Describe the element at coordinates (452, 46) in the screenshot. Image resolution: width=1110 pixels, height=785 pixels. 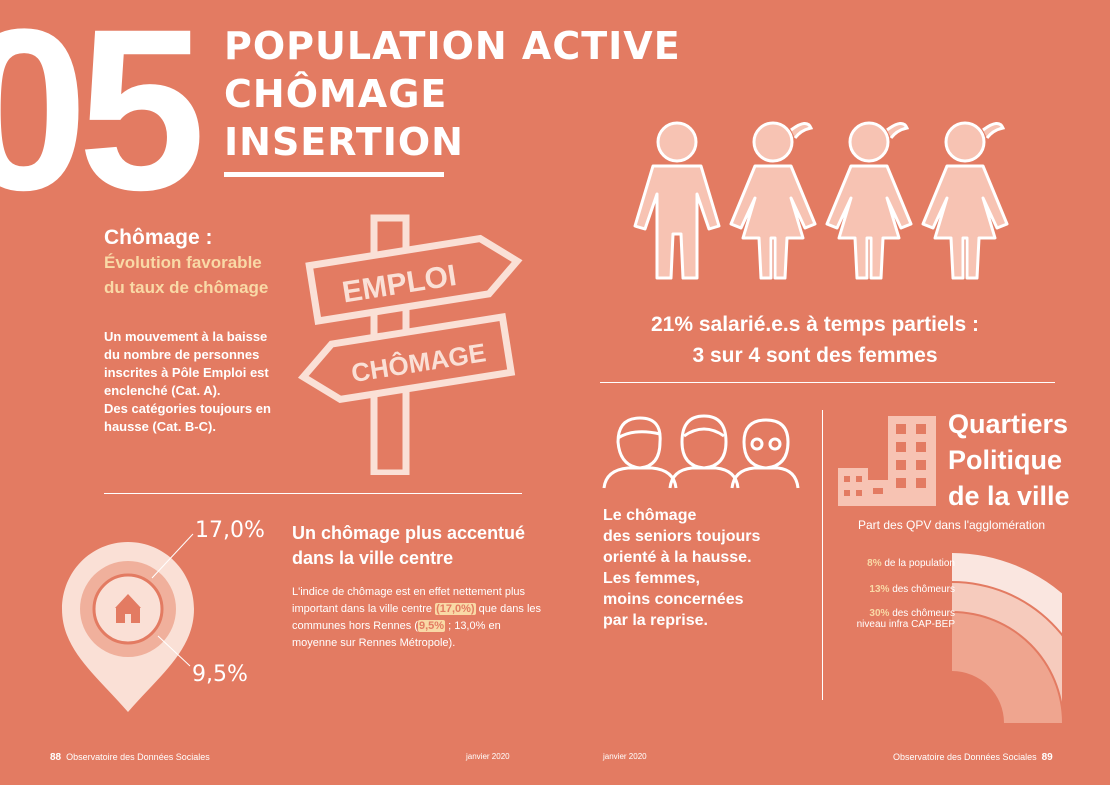
I see `title-line-1: POPULATION ACTIVE` at that location.